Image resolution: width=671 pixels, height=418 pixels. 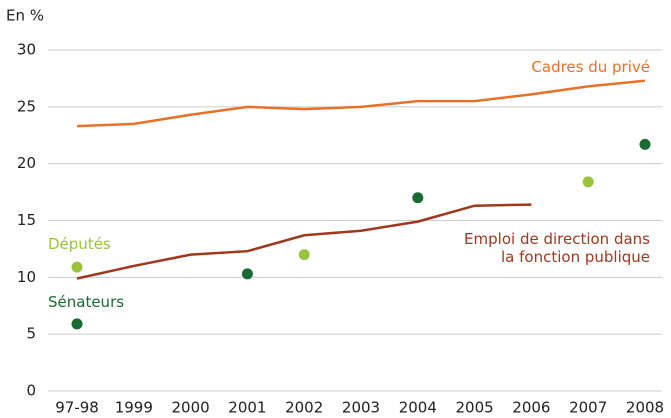 What do you see at coordinates (31, 334) in the screenshot?
I see `y-tick-label: 5` at bounding box center [31, 334].